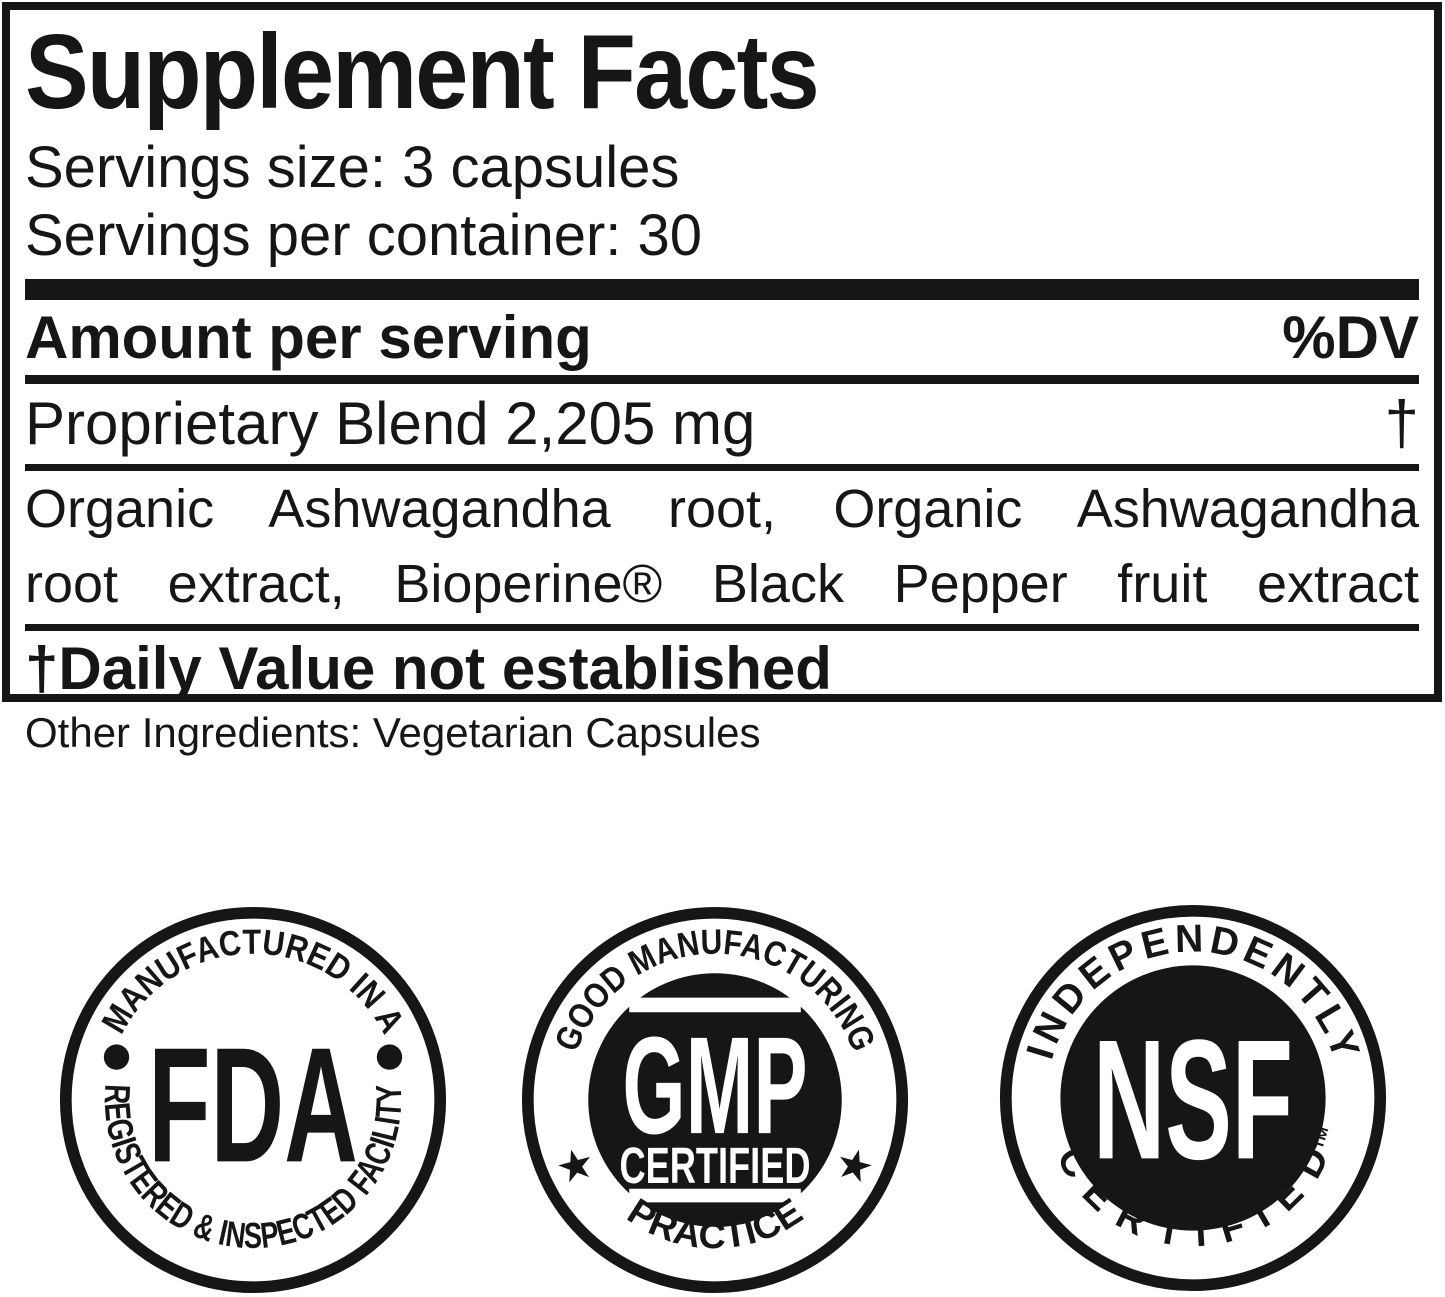 Image resolution: width=1445 pixels, height=1297 pixels. Describe the element at coordinates (253, 1104) in the screenshot. I see `fda-center-text: FDA` at that location.